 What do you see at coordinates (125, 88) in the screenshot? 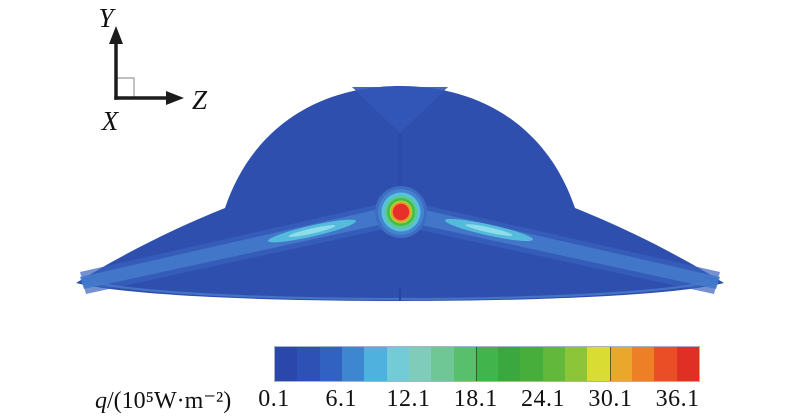
I see `right-angle-marker` at bounding box center [125, 88].